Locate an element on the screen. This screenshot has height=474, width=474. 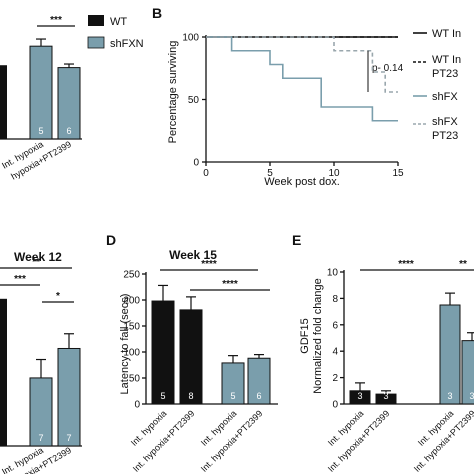
panel-c-n-label-2: 7 is located at coordinates (40, 438).